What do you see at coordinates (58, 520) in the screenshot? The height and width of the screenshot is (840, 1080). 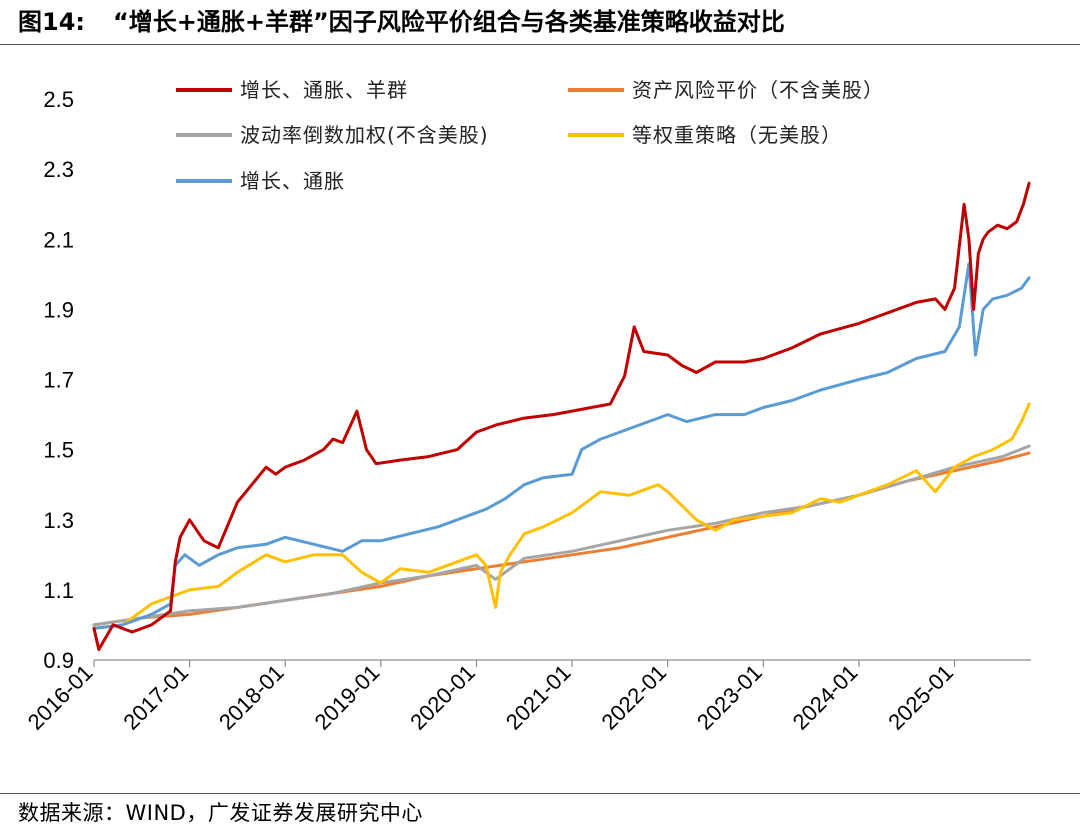 I see `y-tick-label: 1.3` at bounding box center [58, 520].